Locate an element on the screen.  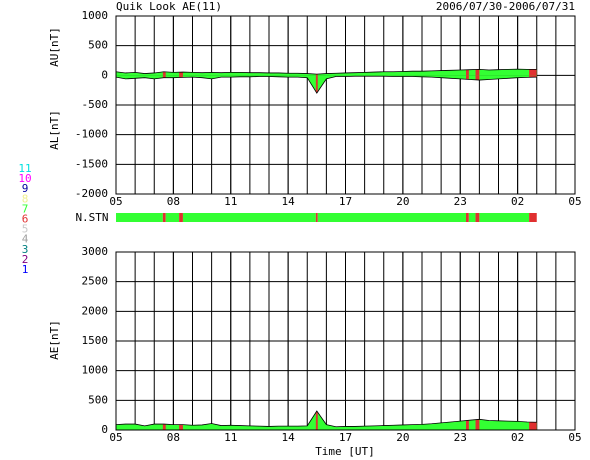
y-tick-label: 1500 is located at coordinates (95, 340).